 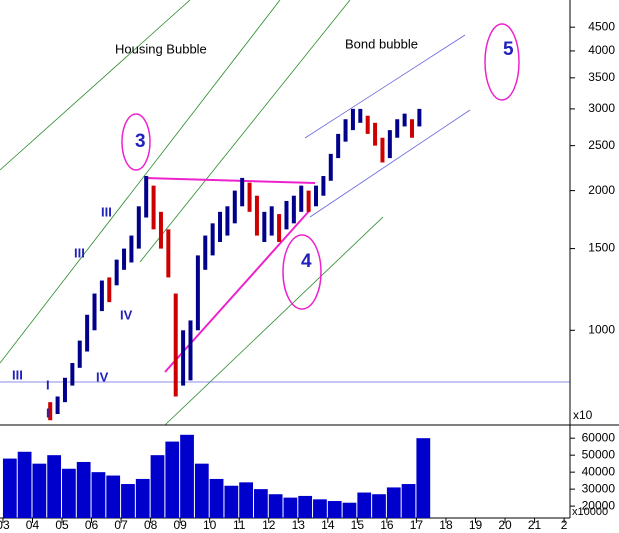 What do you see at coordinates (299, 525) in the screenshot?
I see `x-tick-label: 13` at bounding box center [299, 525].